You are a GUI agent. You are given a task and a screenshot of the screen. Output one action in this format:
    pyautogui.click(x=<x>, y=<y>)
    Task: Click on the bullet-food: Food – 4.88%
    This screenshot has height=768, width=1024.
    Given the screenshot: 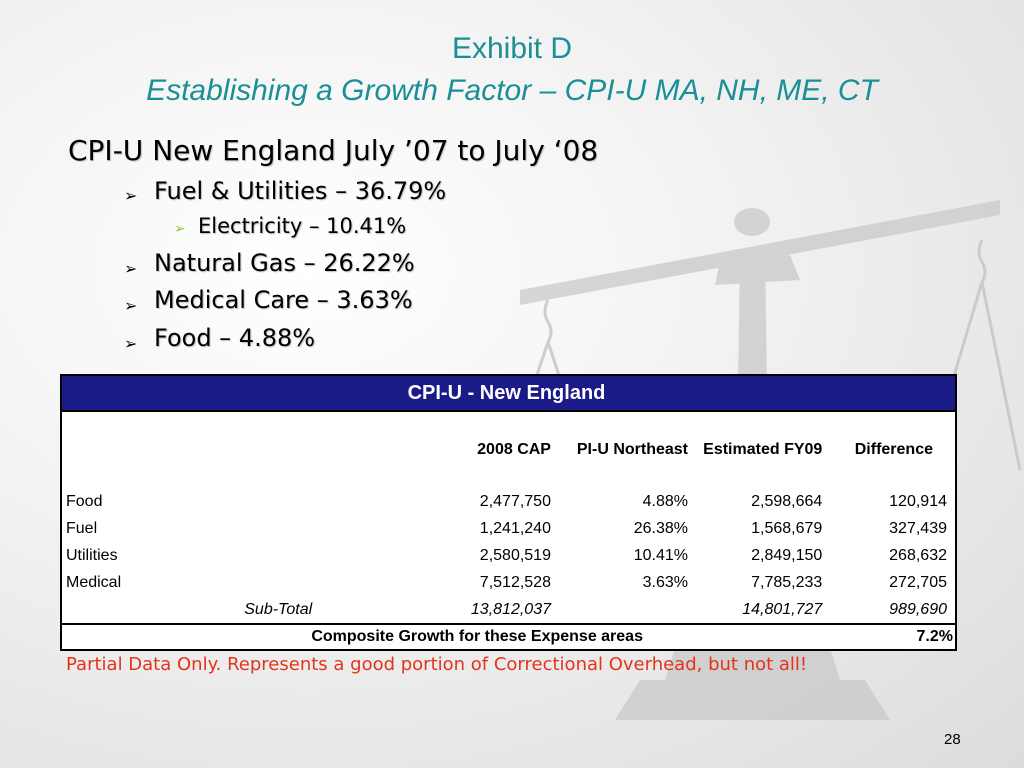 What is the action you would take?
    pyautogui.click(x=235, y=338)
    